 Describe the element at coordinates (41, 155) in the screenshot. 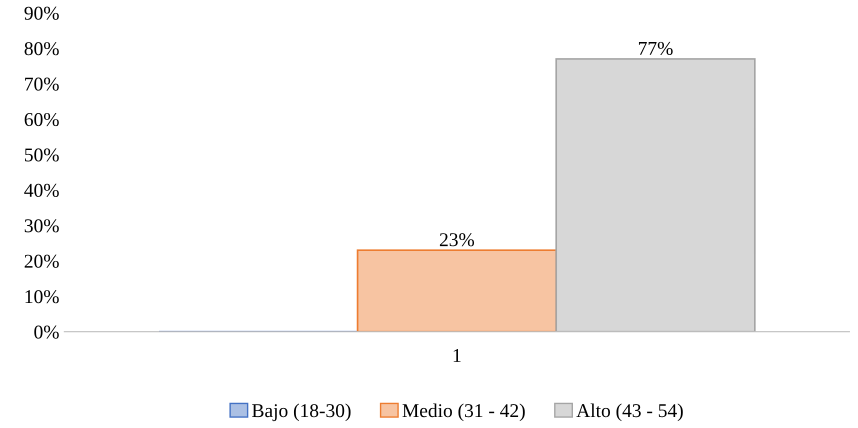

I see `y-tick-label: 50%` at that location.